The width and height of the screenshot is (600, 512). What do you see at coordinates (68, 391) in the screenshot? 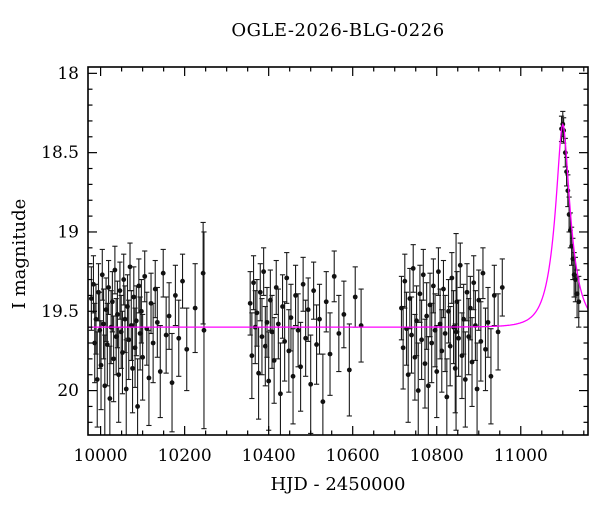
I see `y-tick-label: 20` at bounding box center [68, 391].